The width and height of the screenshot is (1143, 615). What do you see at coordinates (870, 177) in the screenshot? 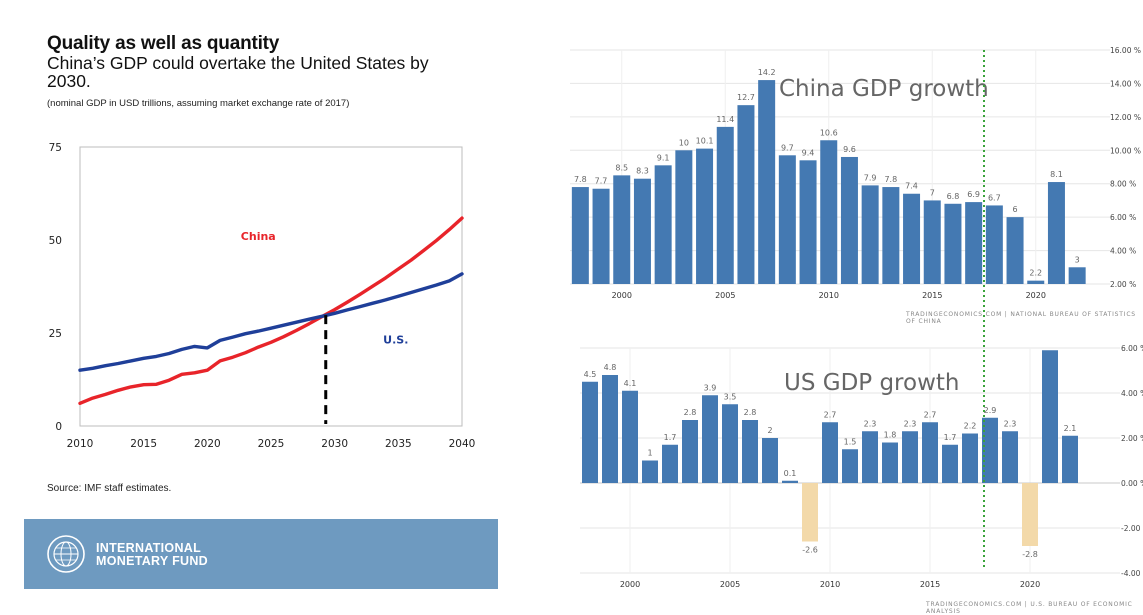
I see `data-label: 7.9` at bounding box center [870, 177].